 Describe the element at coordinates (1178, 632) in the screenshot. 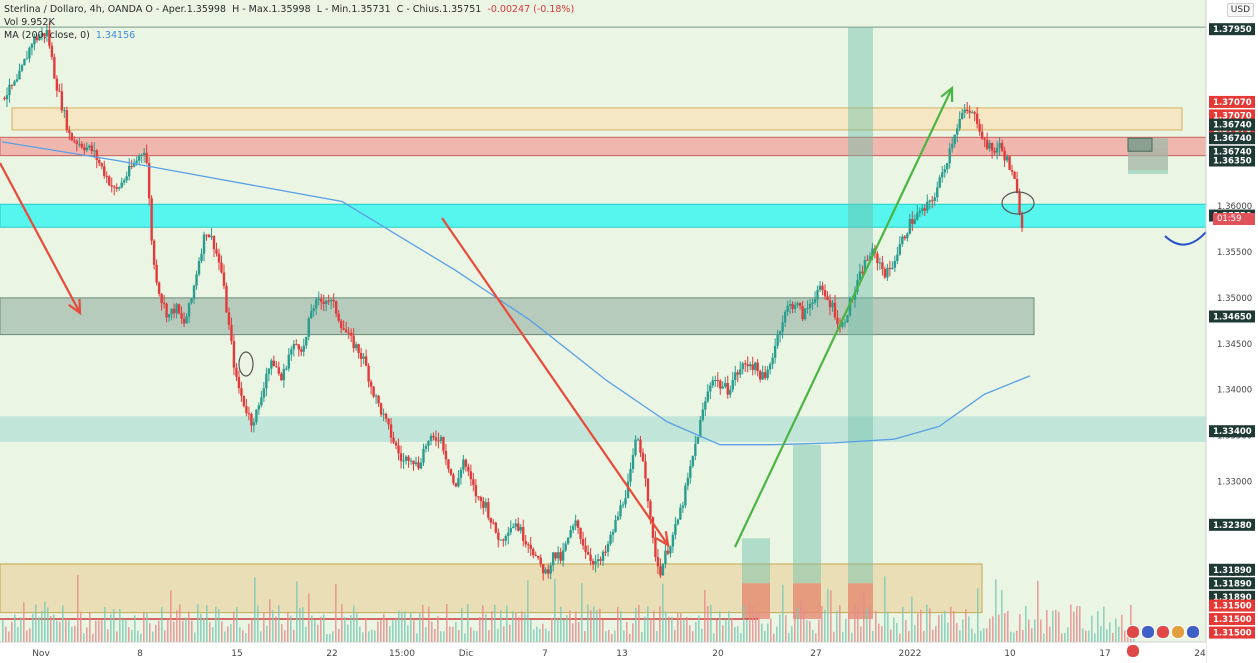

I see `event-flag-icon` at that location.